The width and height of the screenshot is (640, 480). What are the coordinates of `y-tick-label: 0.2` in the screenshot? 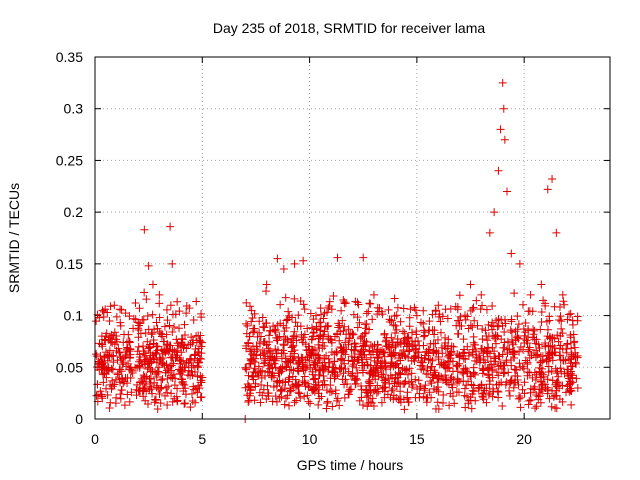 It's located at (74, 212).